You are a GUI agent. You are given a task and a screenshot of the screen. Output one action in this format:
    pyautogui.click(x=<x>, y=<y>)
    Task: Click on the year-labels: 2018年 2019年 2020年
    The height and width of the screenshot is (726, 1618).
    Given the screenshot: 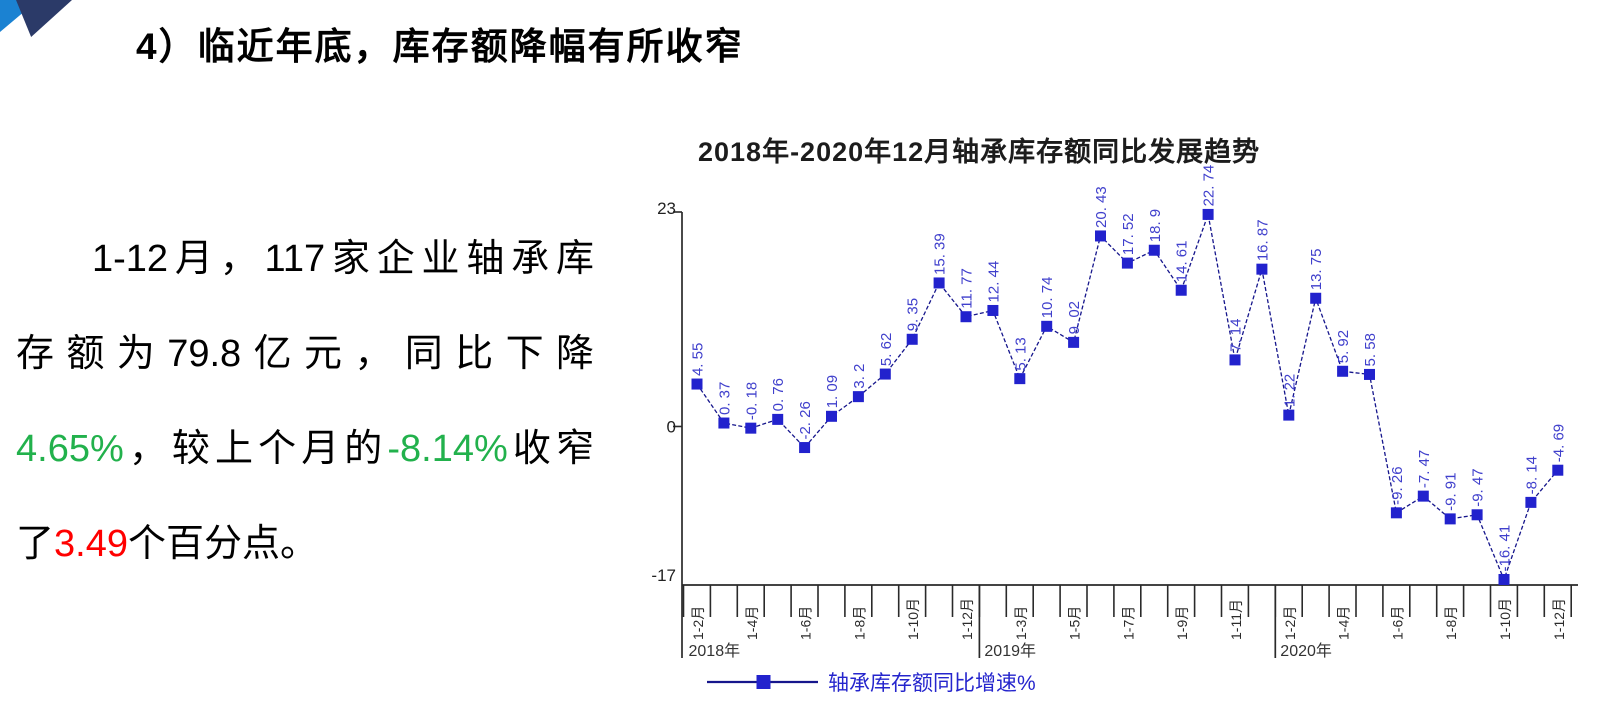 What is the action you would take?
    pyautogui.click(x=1010, y=622)
    